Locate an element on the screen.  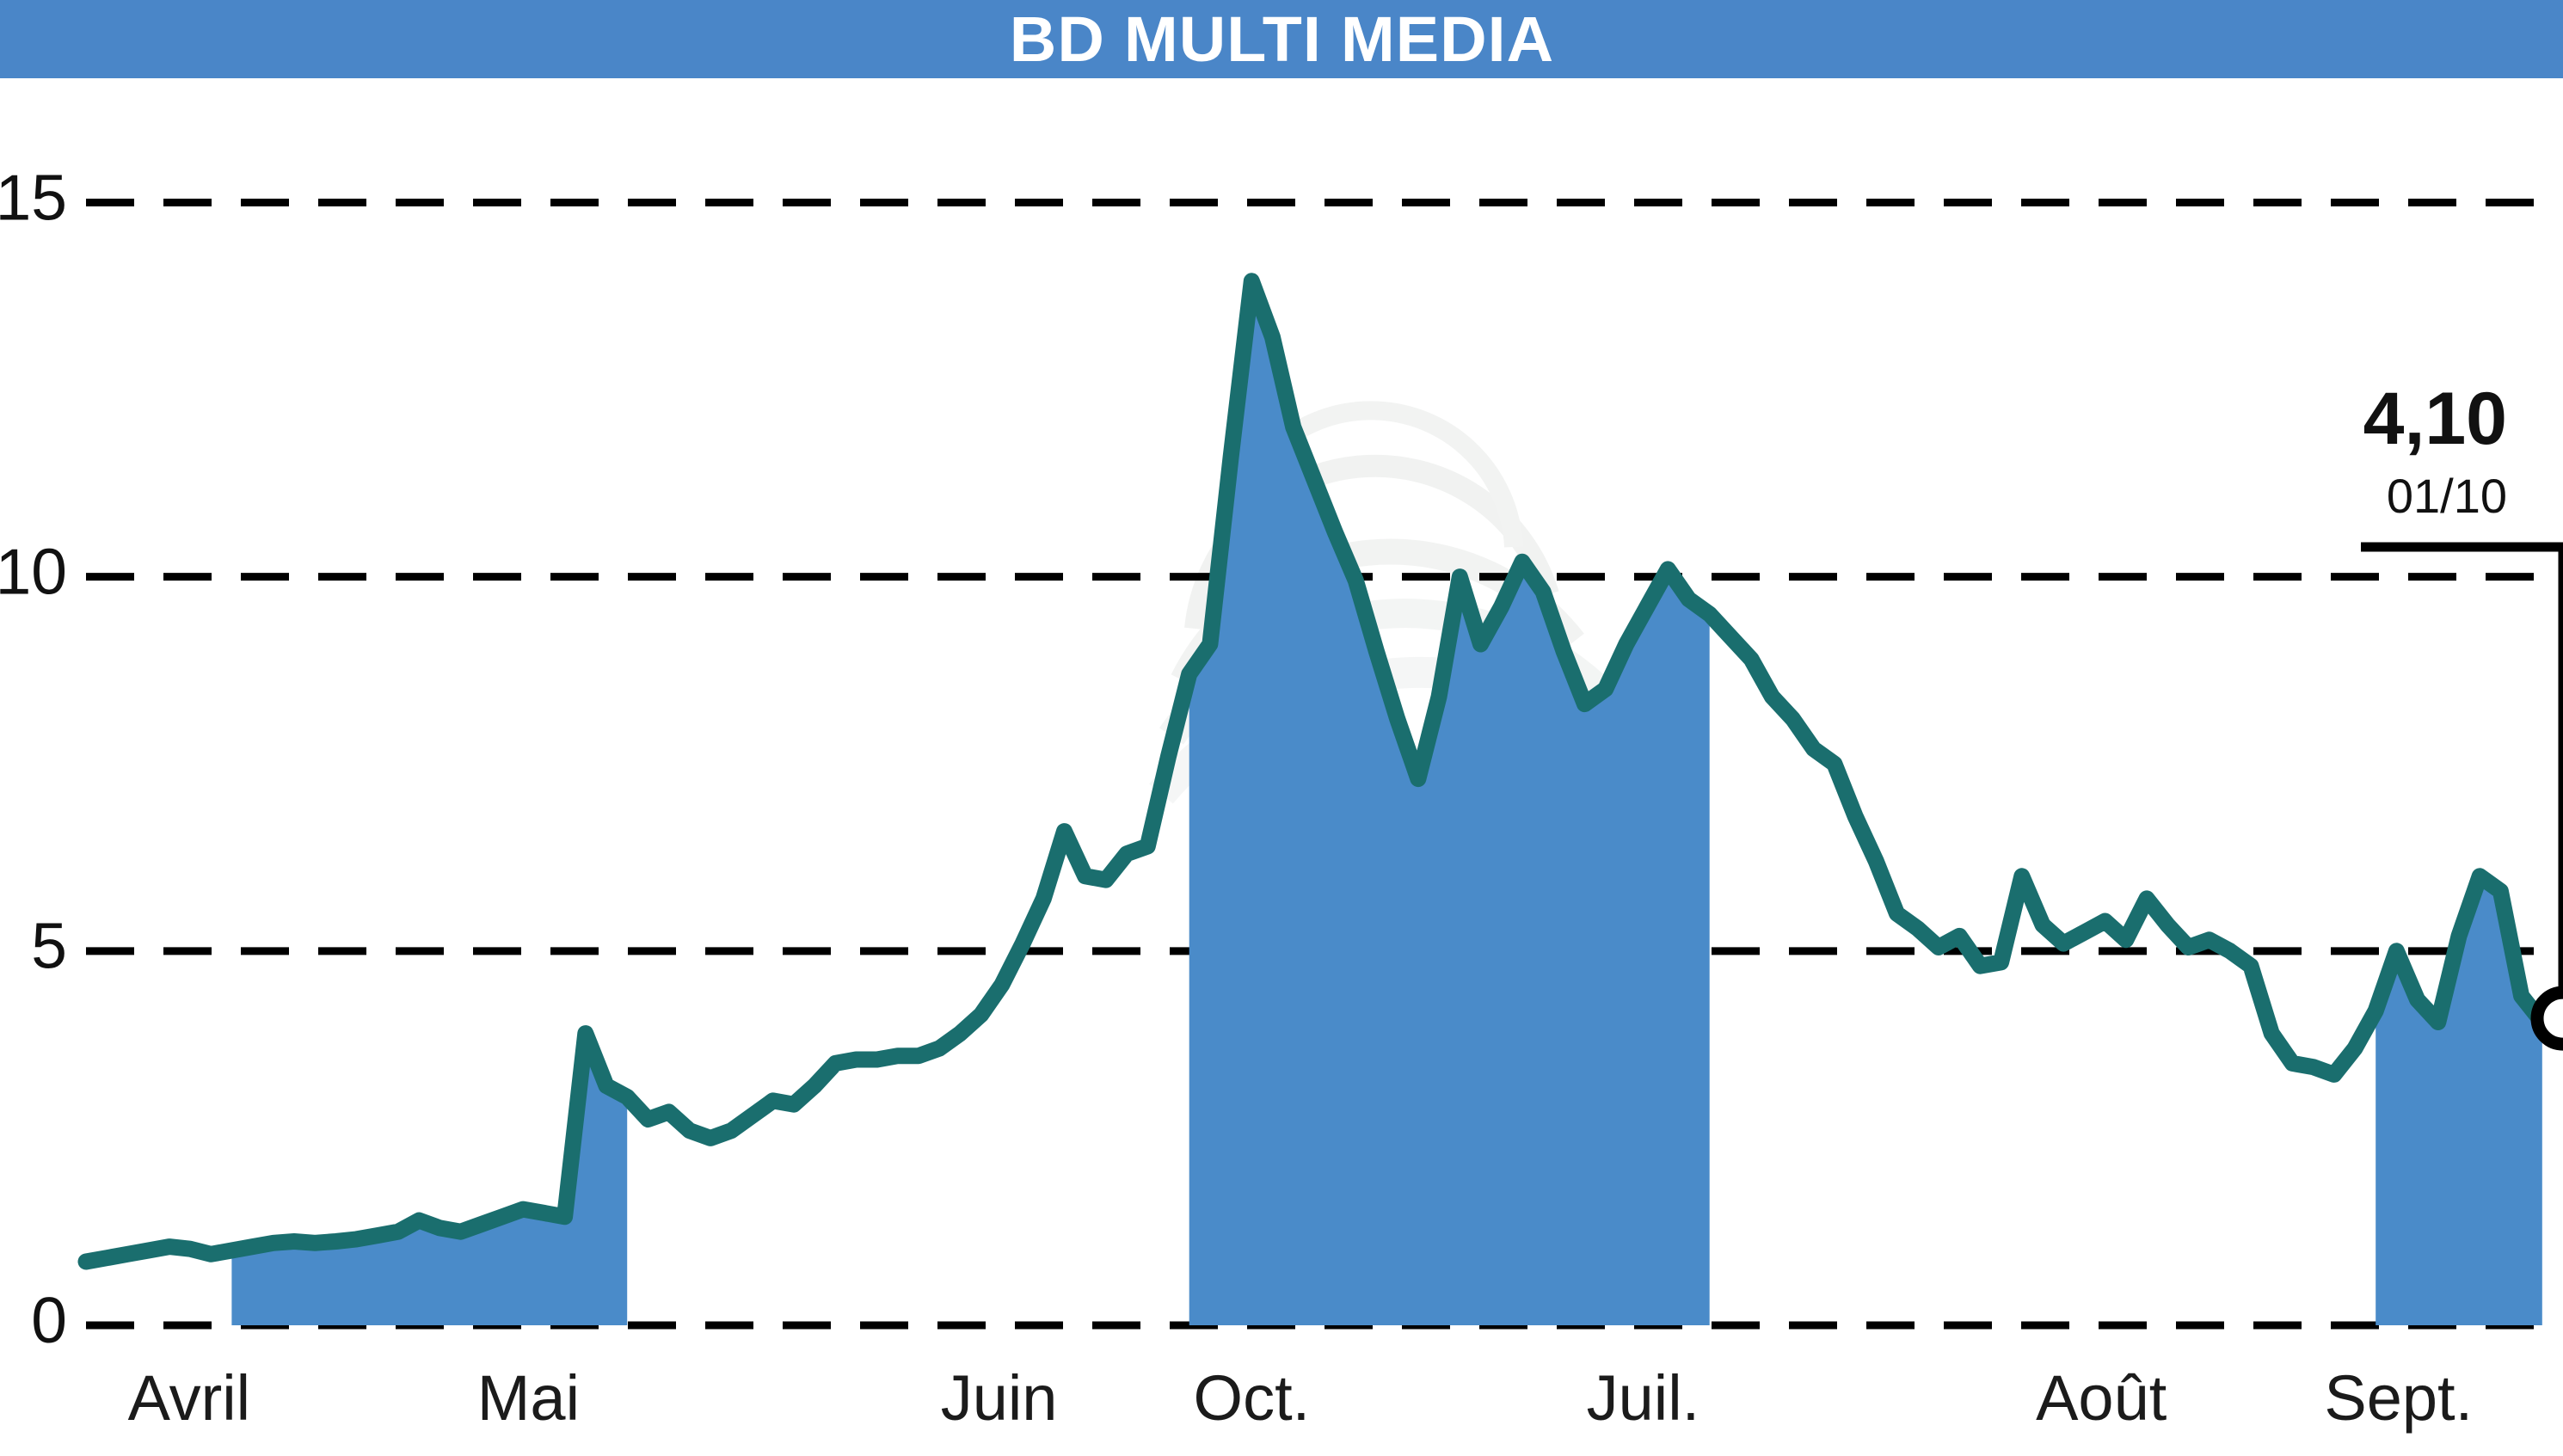
y-axis-tick-label: 0 is located at coordinates (49, 1320).